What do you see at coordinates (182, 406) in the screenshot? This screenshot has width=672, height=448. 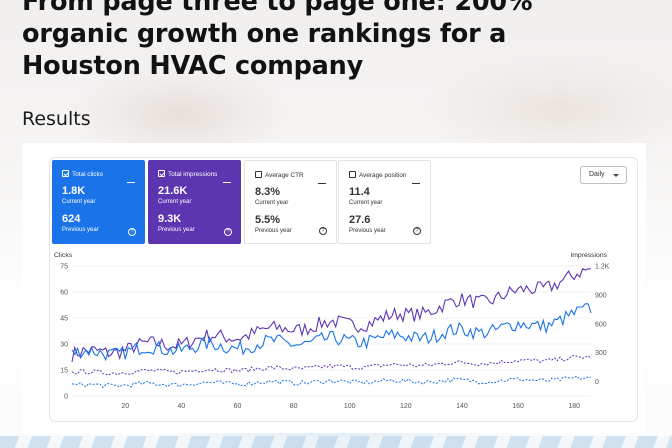 I see `x-axis-tick: 40` at bounding box center [182, 406].